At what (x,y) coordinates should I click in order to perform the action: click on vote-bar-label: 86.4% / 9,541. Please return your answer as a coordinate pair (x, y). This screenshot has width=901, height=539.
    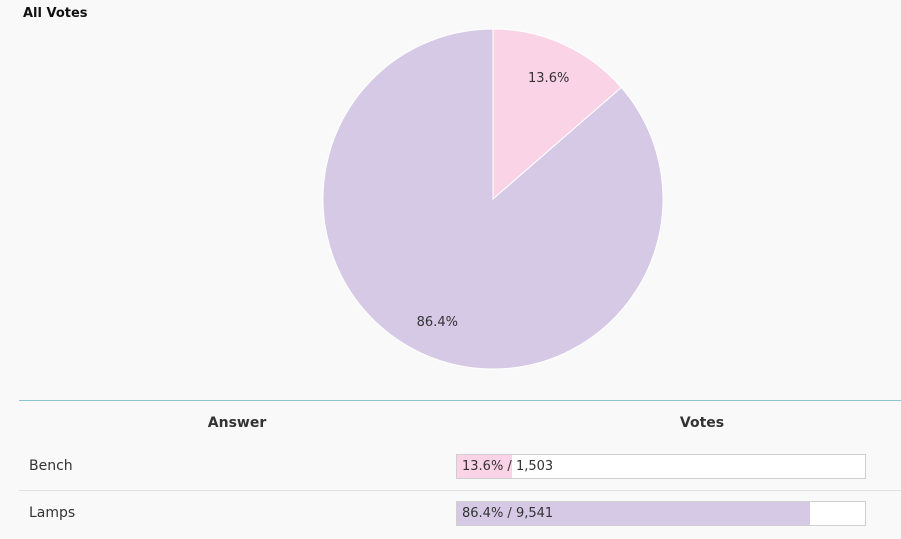
    Looking at the image, I should click on (508, 513).